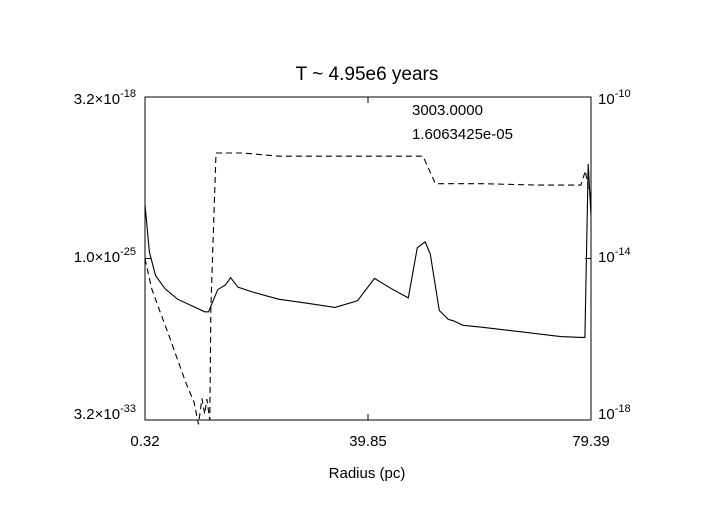 Image resolution: width=714 pixels, height=527 pixels. Describe the element at coordinates (144, 441) in the screenshot. I see `x-tick-label-left: 0.32` at that location.